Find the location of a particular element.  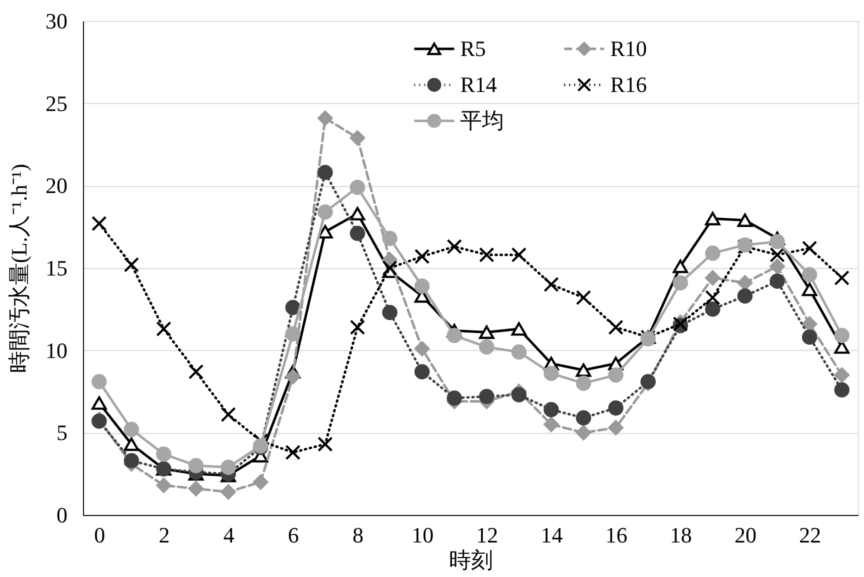

x-tick-label: 22 is located at coordinates (810, 535).